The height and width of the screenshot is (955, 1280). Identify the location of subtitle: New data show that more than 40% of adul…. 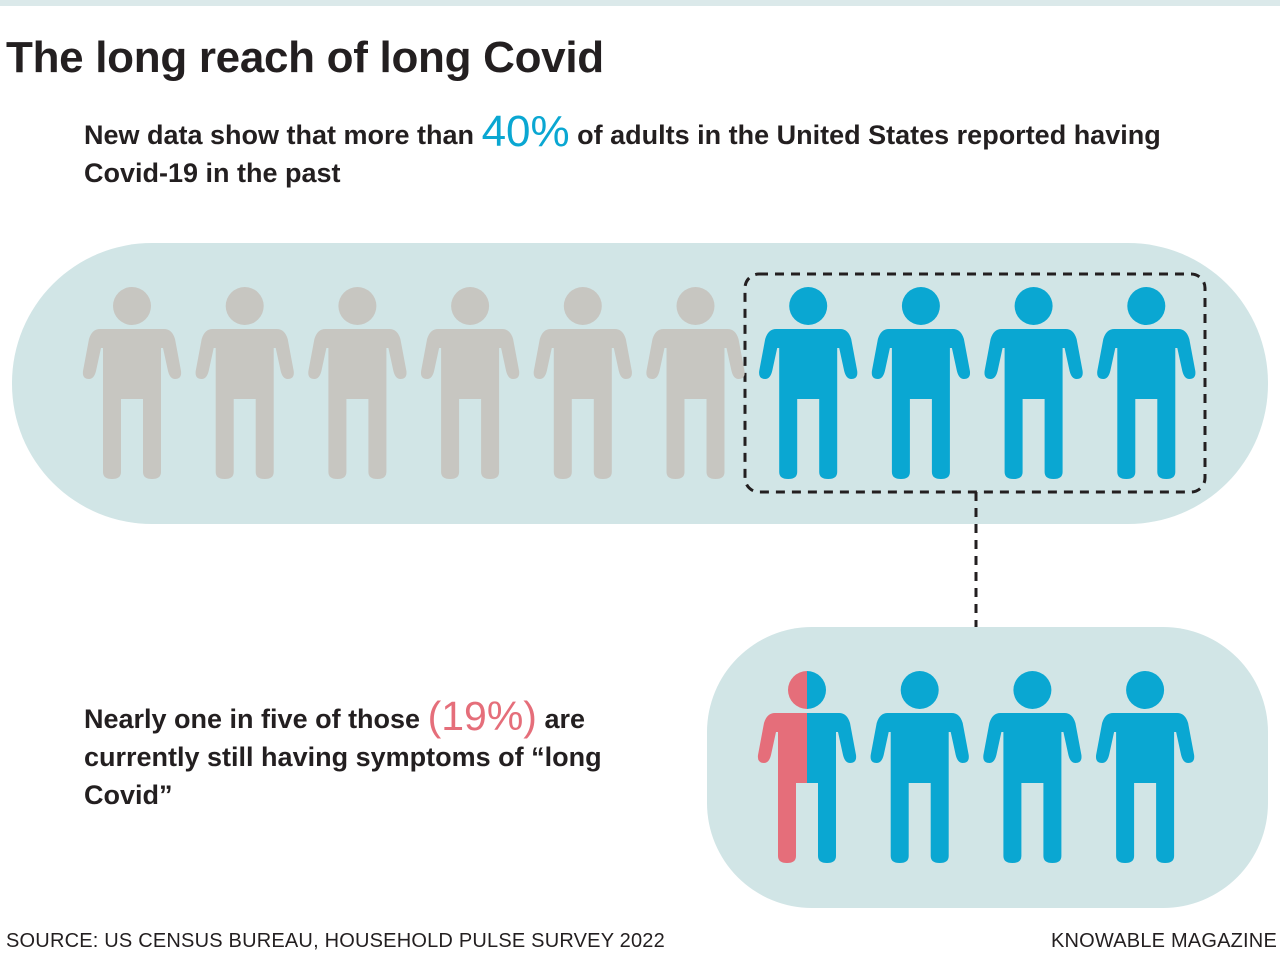
(659, 151).